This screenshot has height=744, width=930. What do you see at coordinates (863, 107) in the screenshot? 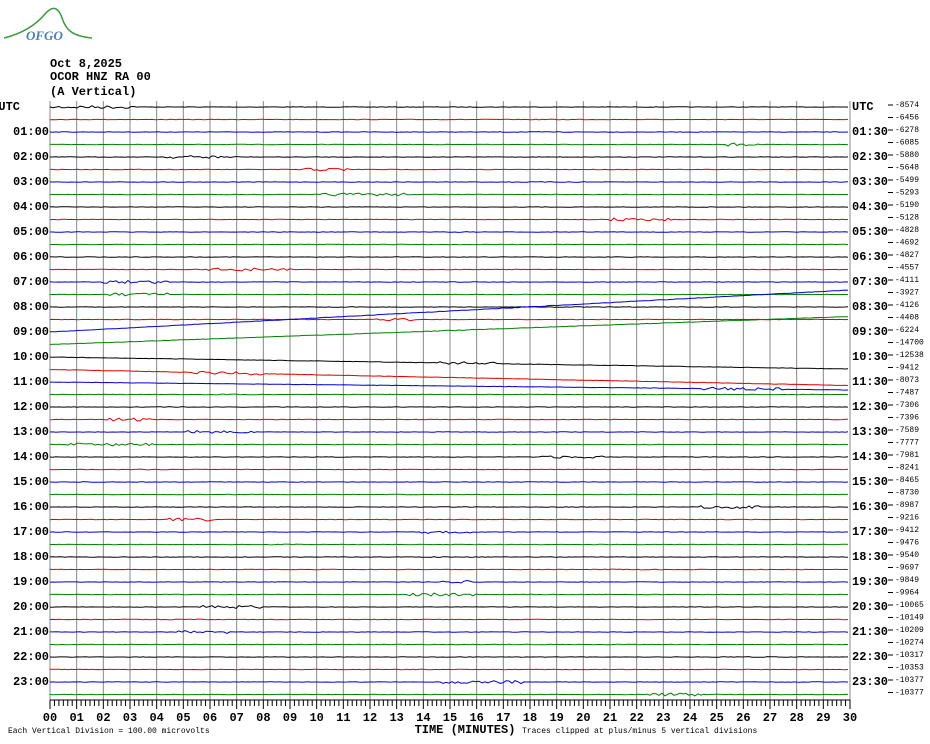
I see `right-time-label: UTC` at bounding box center [863, 107].